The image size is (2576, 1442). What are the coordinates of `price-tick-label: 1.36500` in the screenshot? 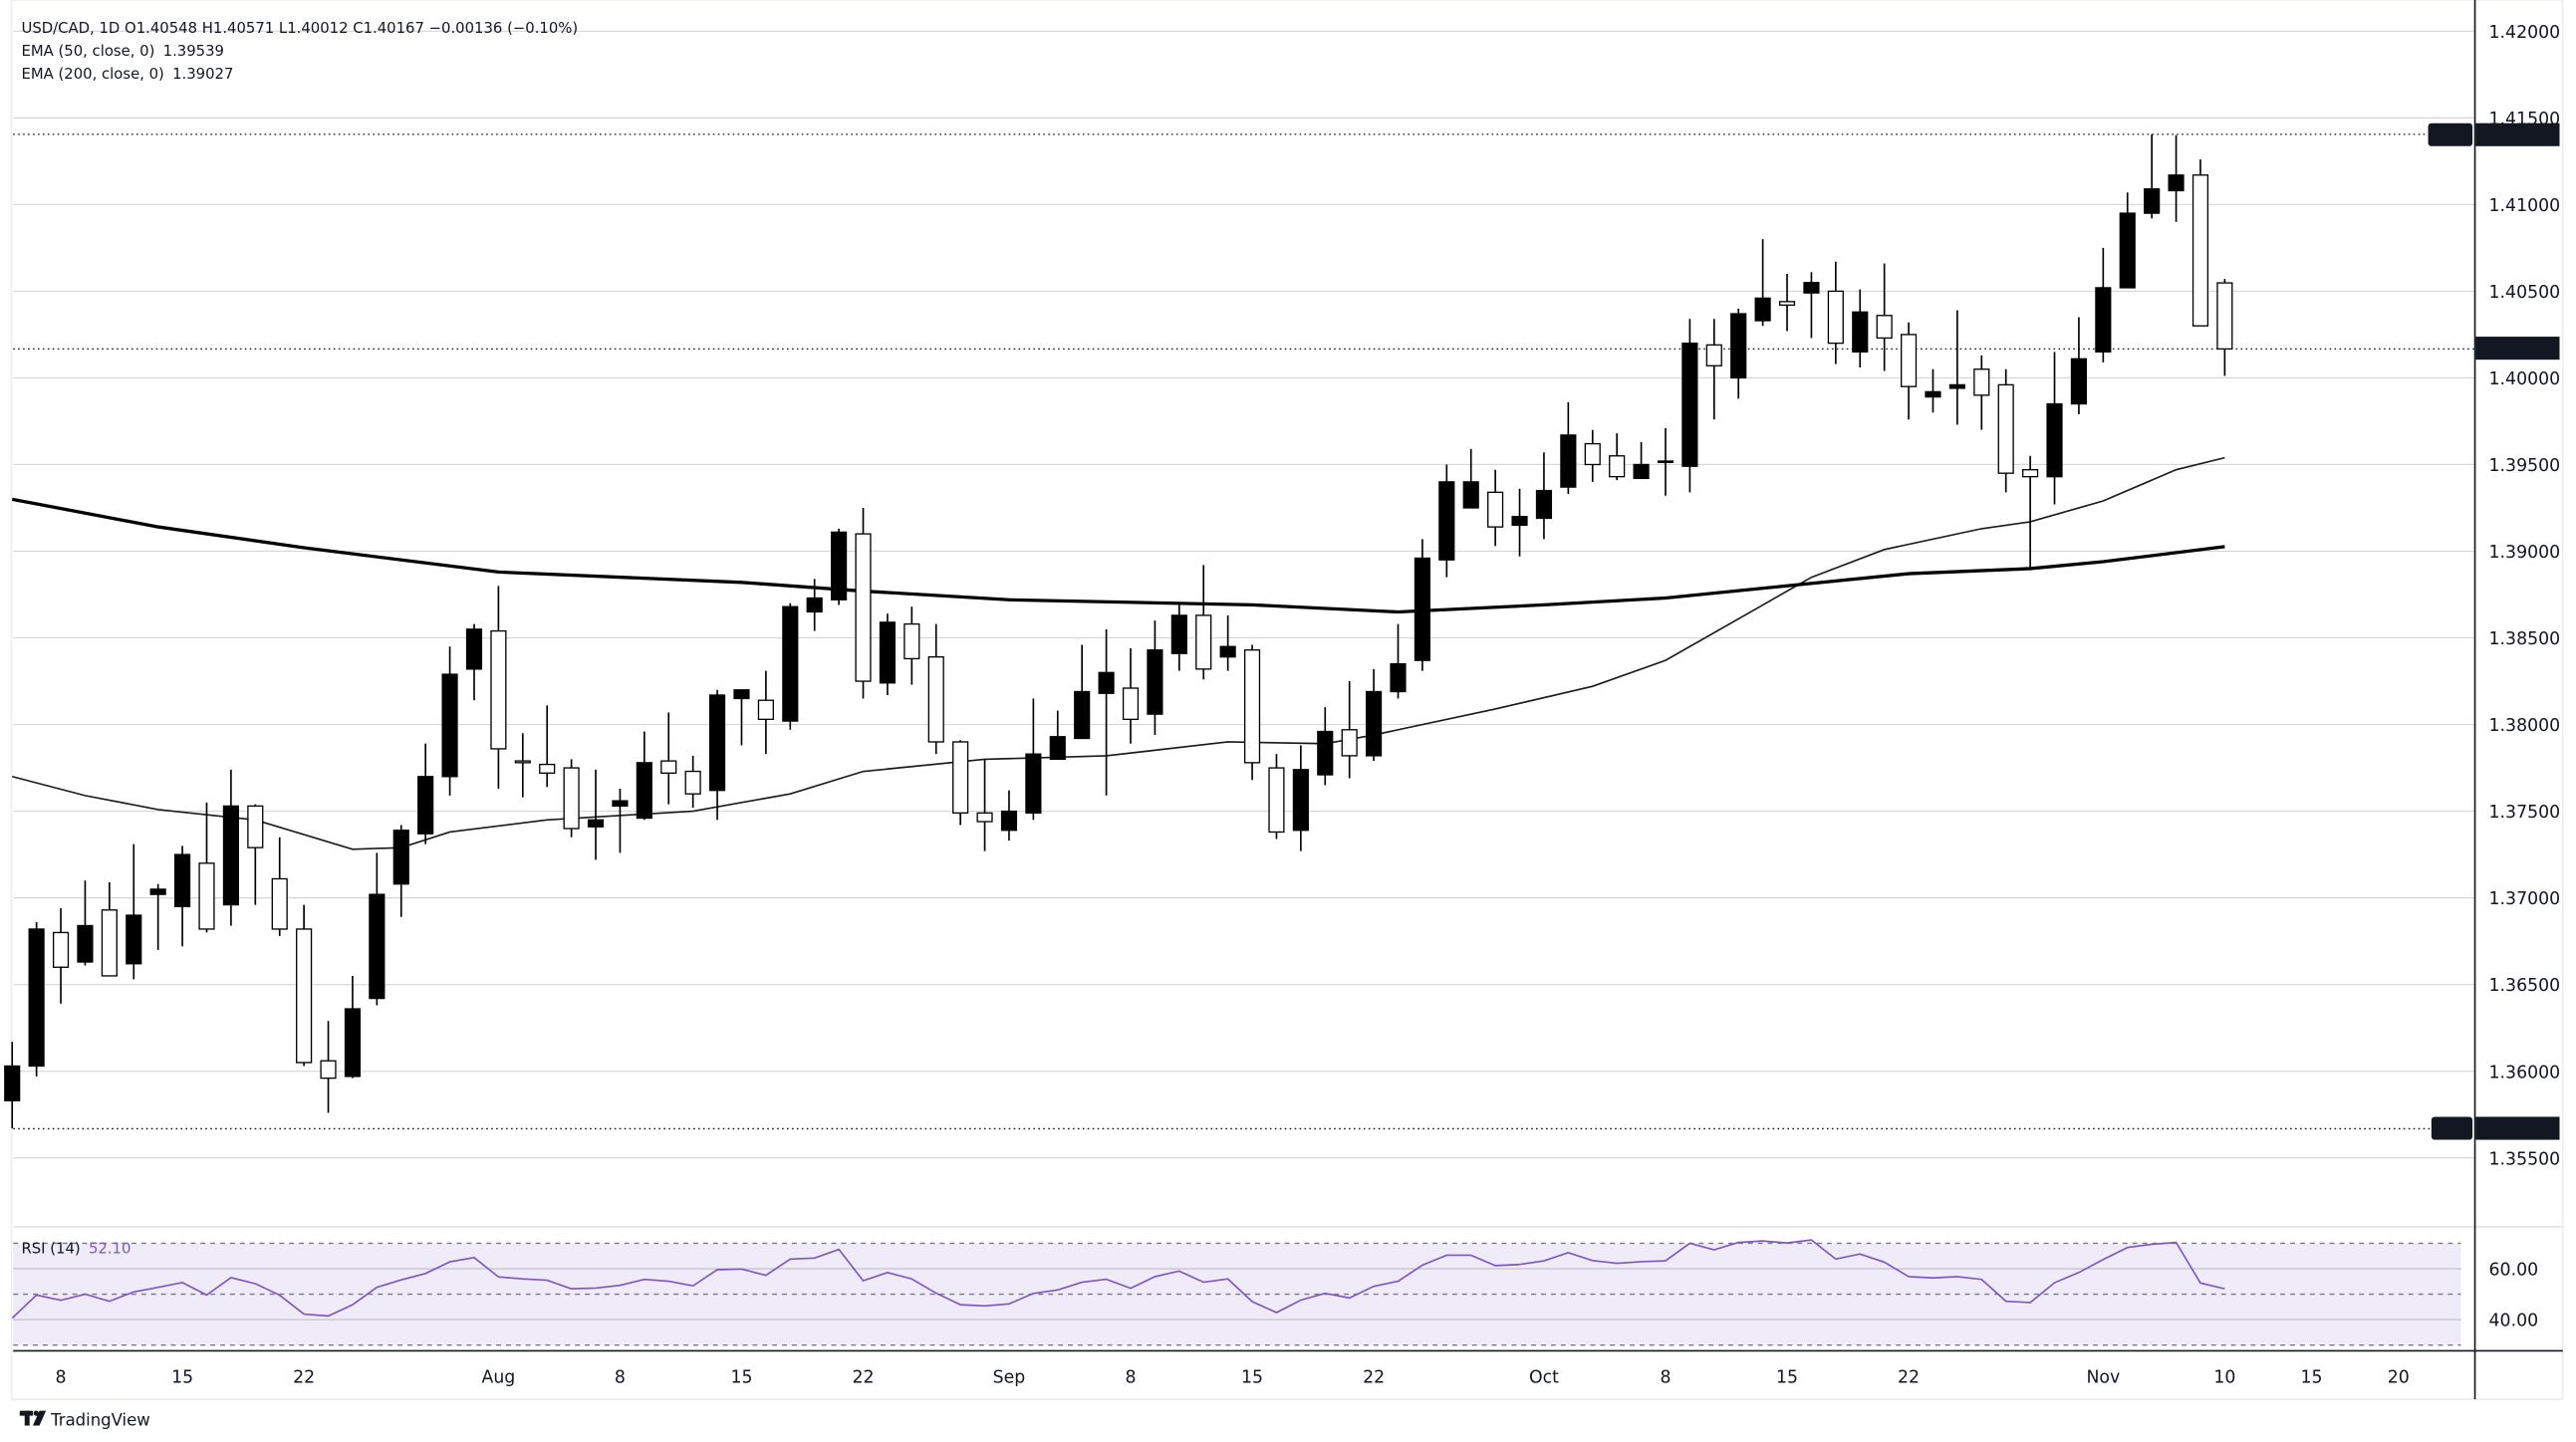 It's located at (2525, 986).